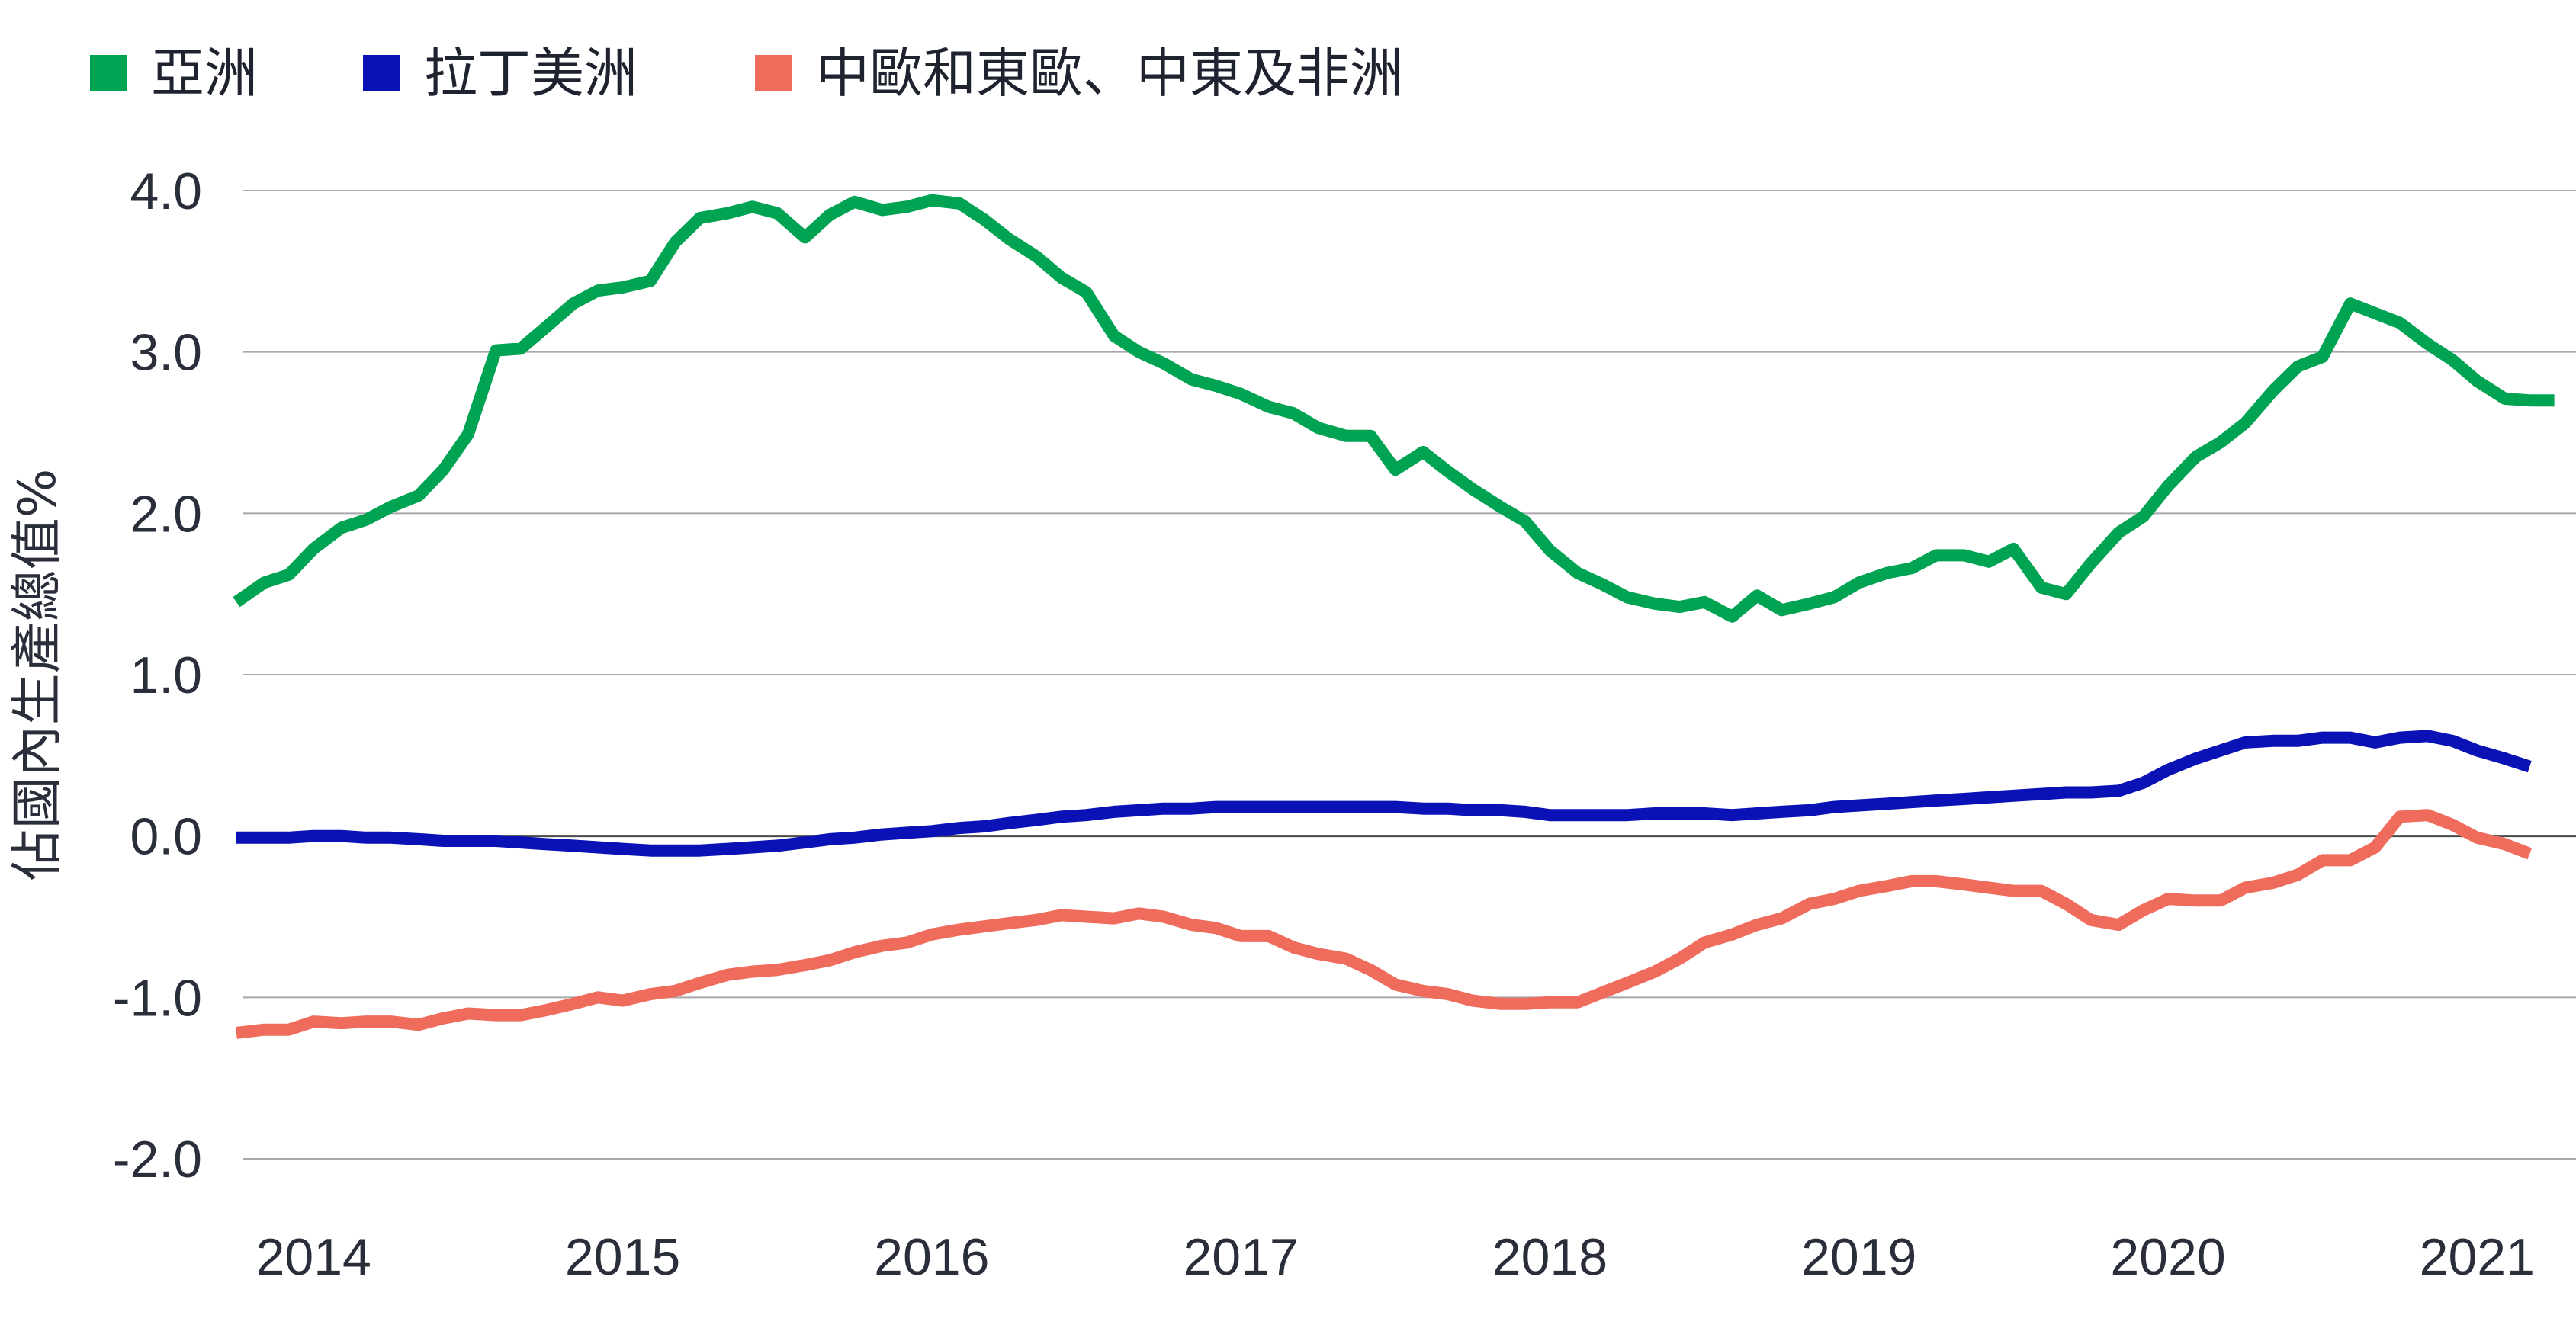 This screenshot has width=2576, height=1328. What do you see at coordinates (166, 675) in the screenshot?
I see `y-tick-label: 1.0` at bounding box center [166, 675].